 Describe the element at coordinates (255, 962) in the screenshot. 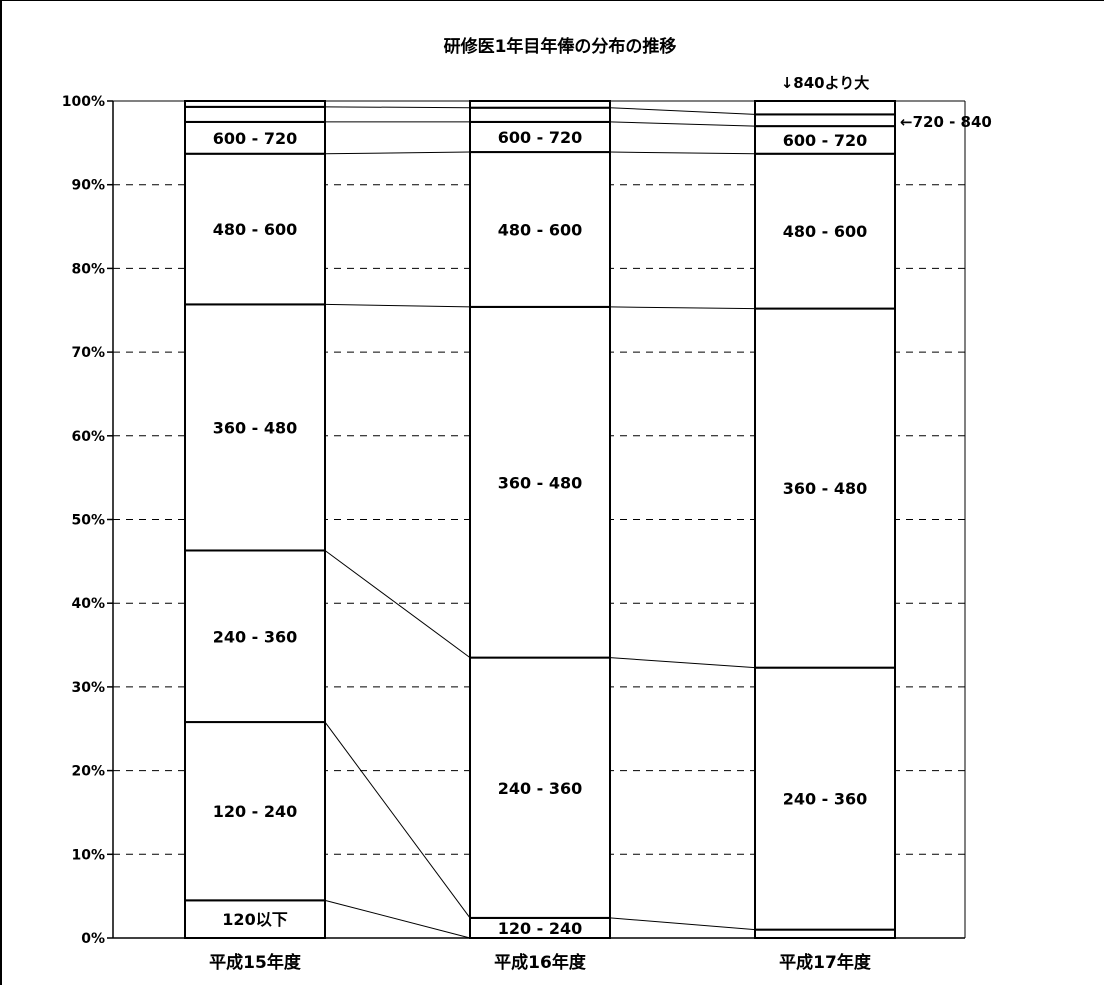

I see `category-label: 平成15年度` at that location.